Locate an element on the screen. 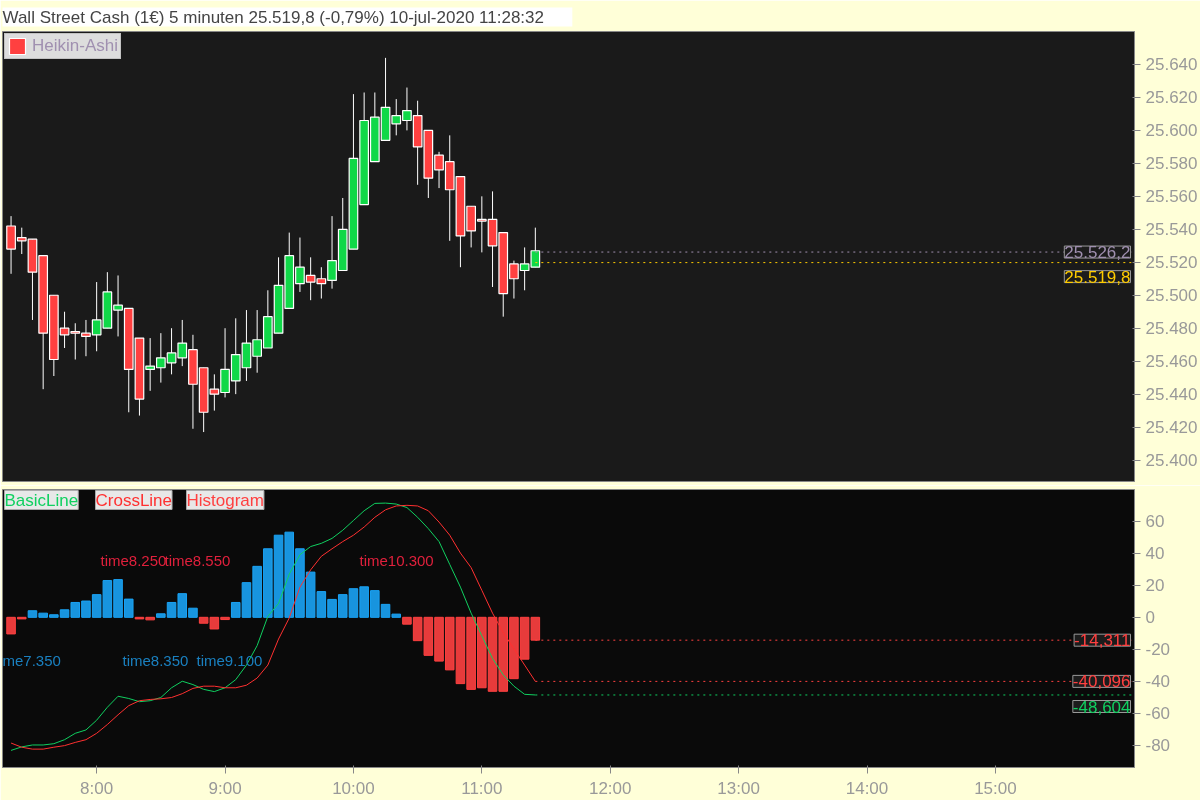  x-tick-label: 14:00 is located at coordinates (867, 788).